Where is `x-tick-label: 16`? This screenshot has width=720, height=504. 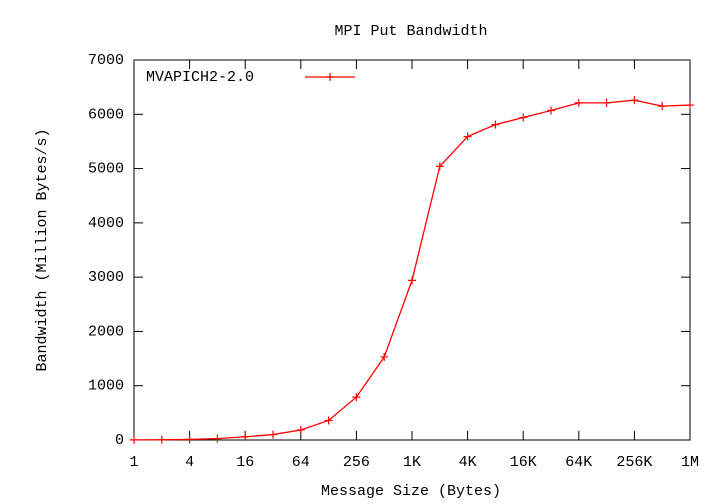
x-tick-label: 16 is located at coordinates (245, 462).